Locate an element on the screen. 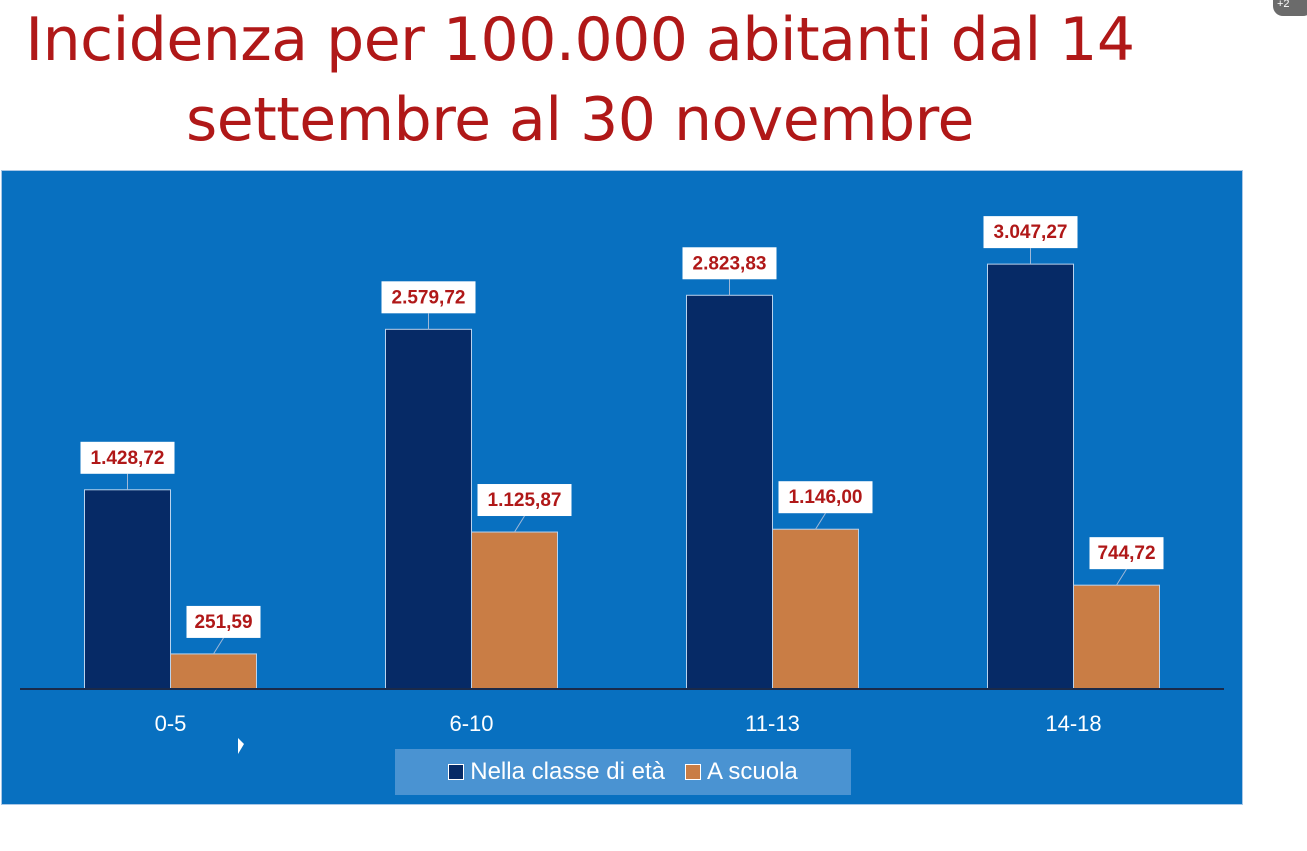 The height and width of the screenshot is (851, 1307). data-label-nella-classe-0-5: 1.428,72 is located at coordinates (128, 458).